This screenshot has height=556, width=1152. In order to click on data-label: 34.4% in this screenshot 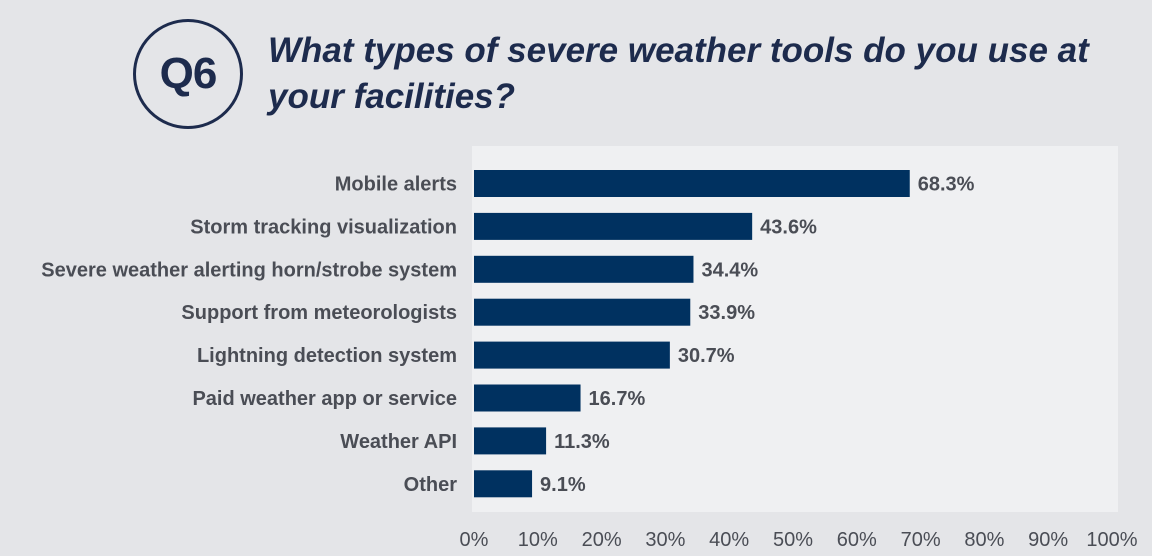, I will do `click(729, 270)`.